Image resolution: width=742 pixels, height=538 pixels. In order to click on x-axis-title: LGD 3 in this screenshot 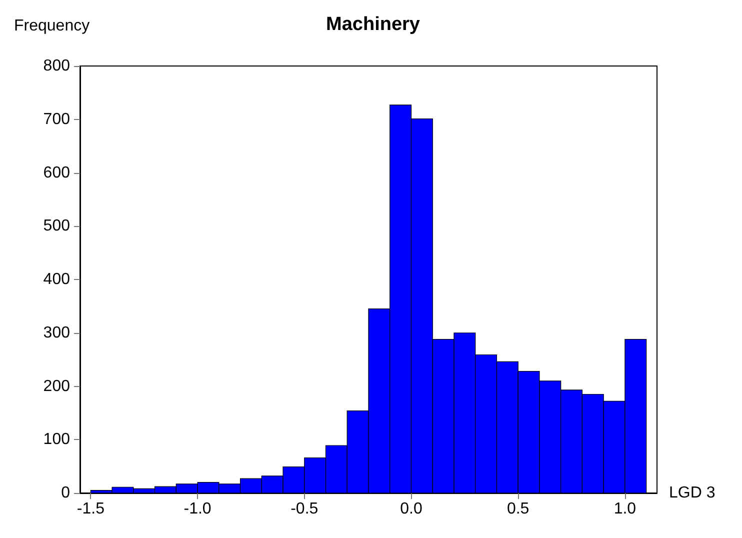, I will do `click(692, 493)`.